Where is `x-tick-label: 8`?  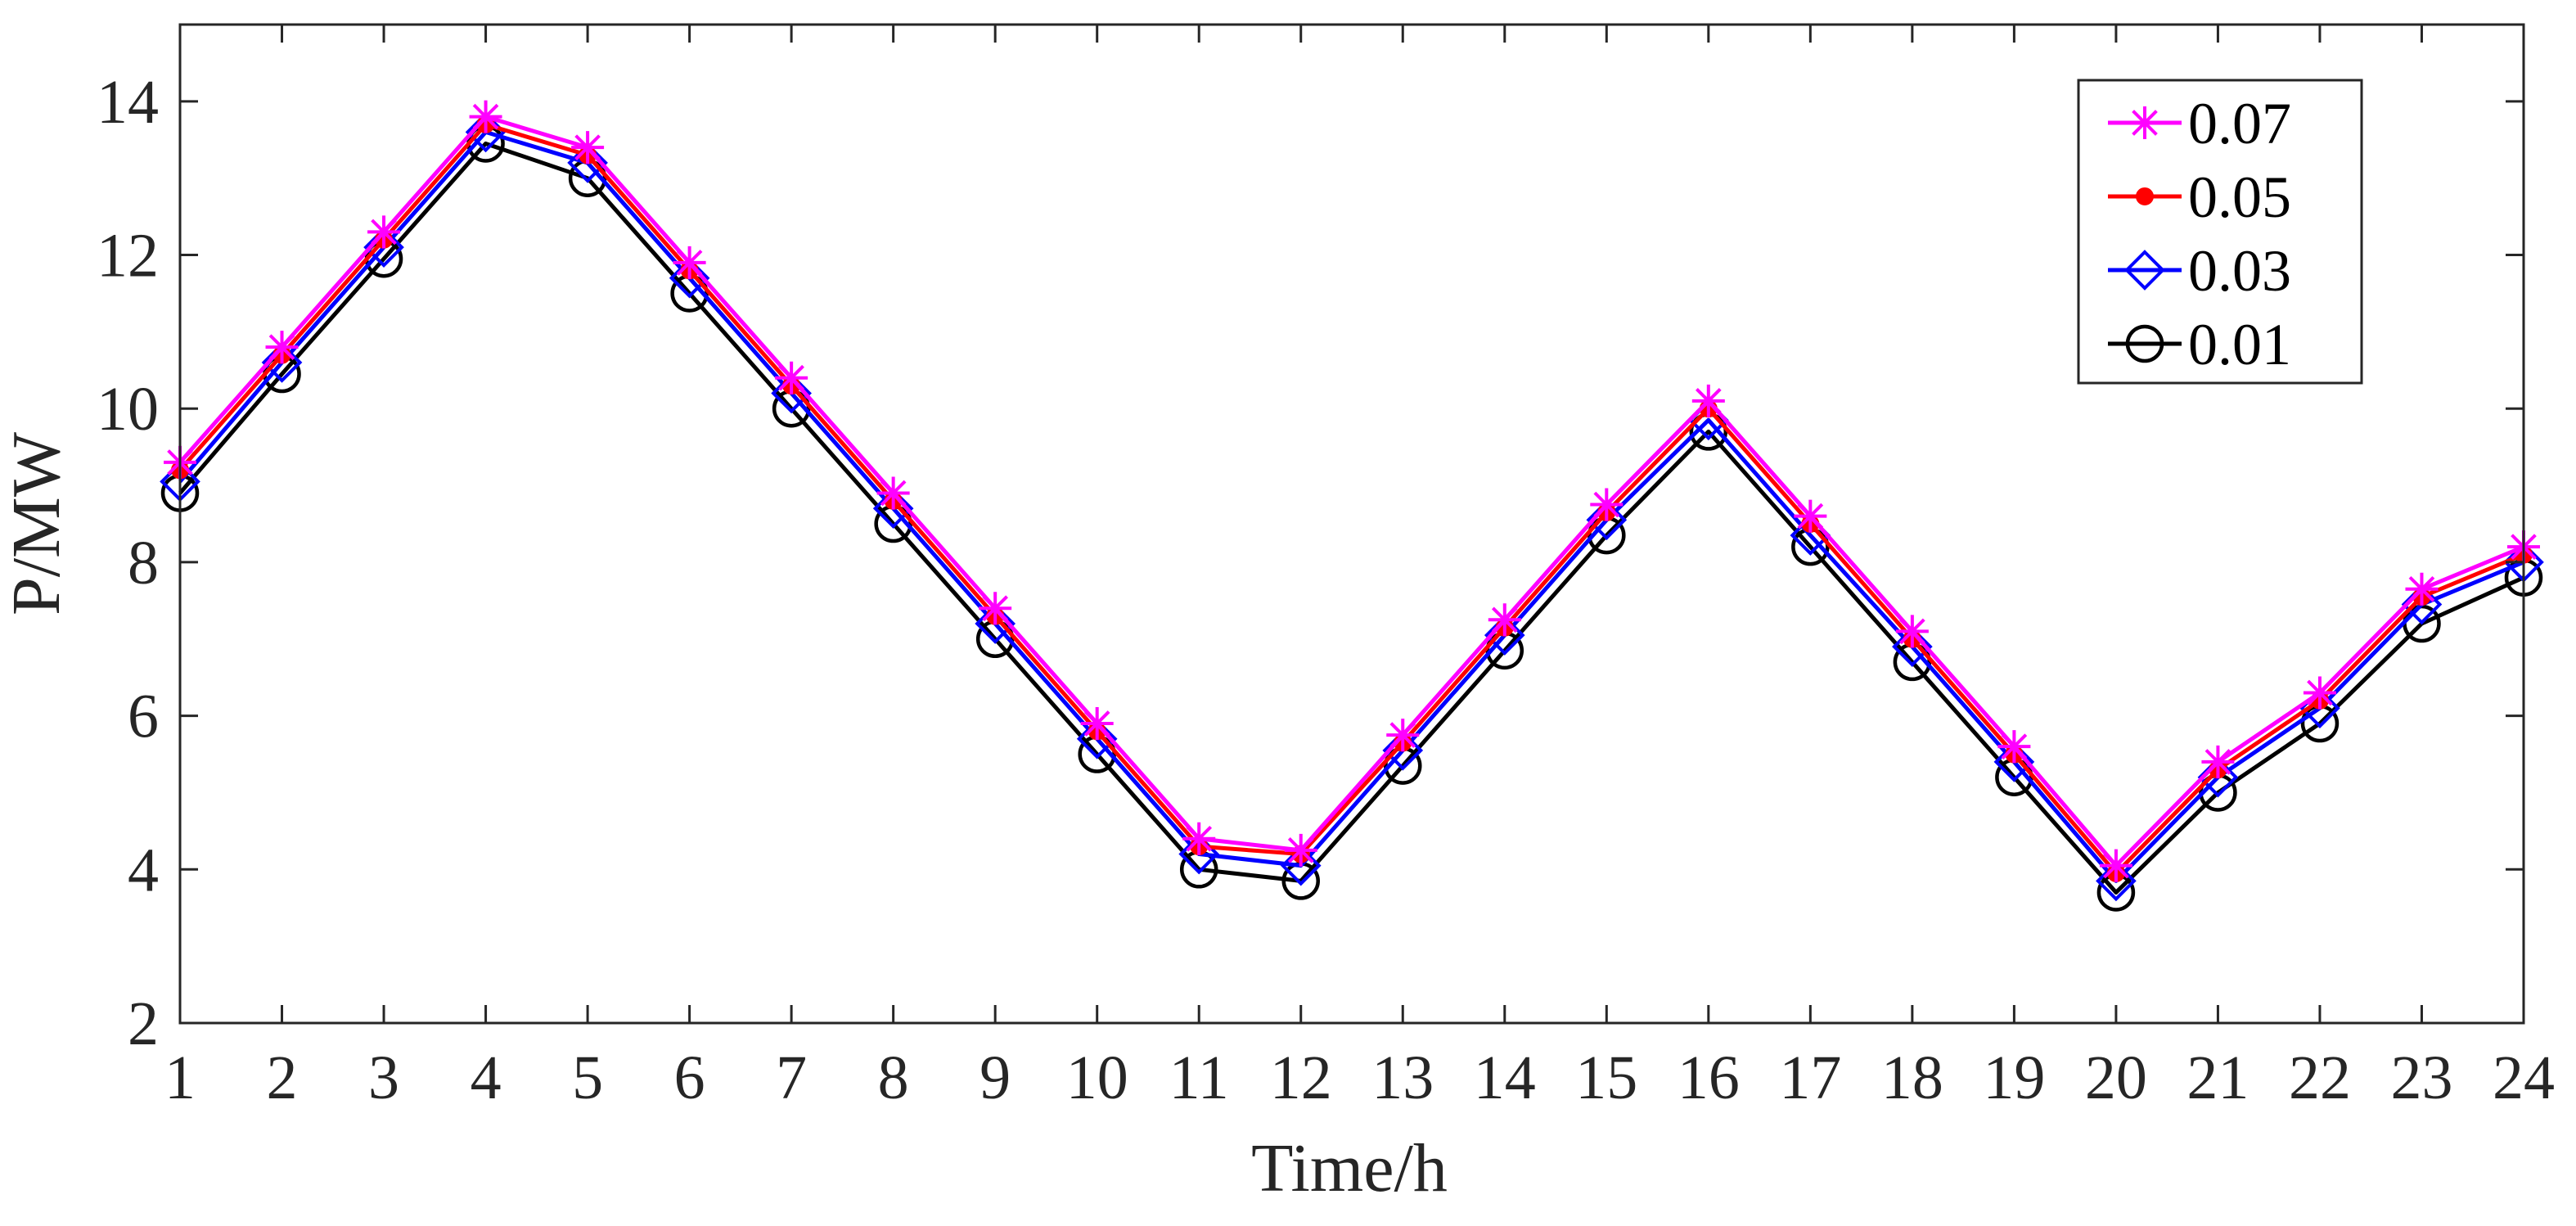 x-tick-label: 8 is located at coordinates (894, 1077).